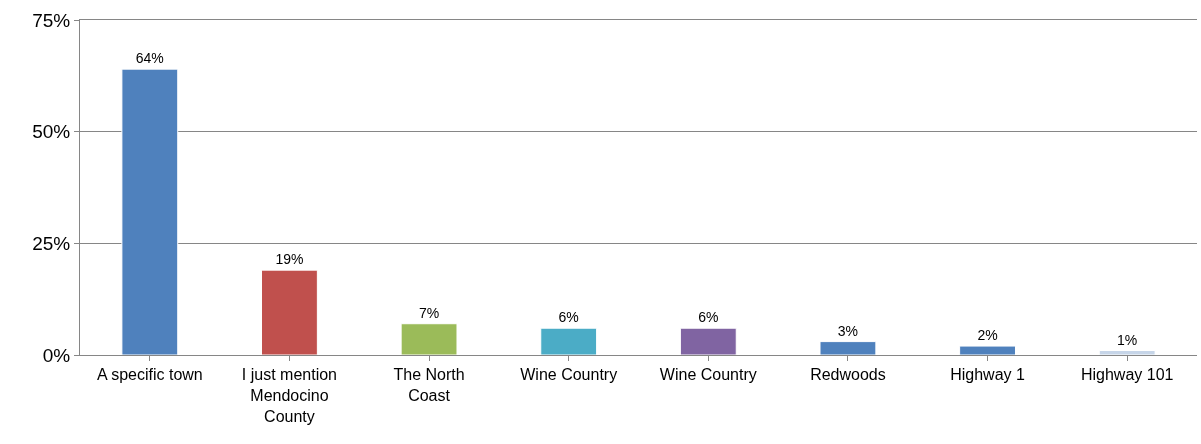  What do you see at coordinates (289, 259) in the screenshot?
I see `data-label: 19%` at bounding box center [289, 259].